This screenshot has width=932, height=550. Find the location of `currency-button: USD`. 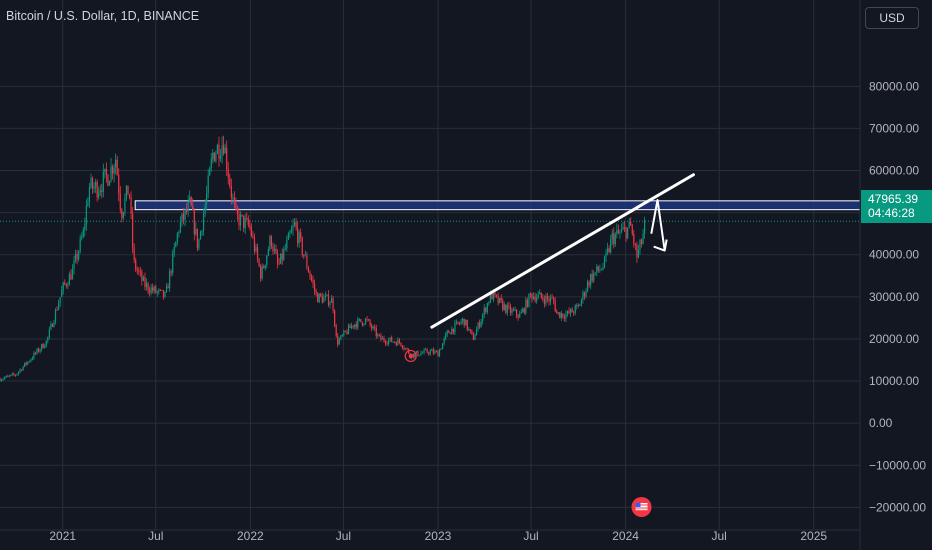

currency-button: USD is located at coordinates (892, 18).